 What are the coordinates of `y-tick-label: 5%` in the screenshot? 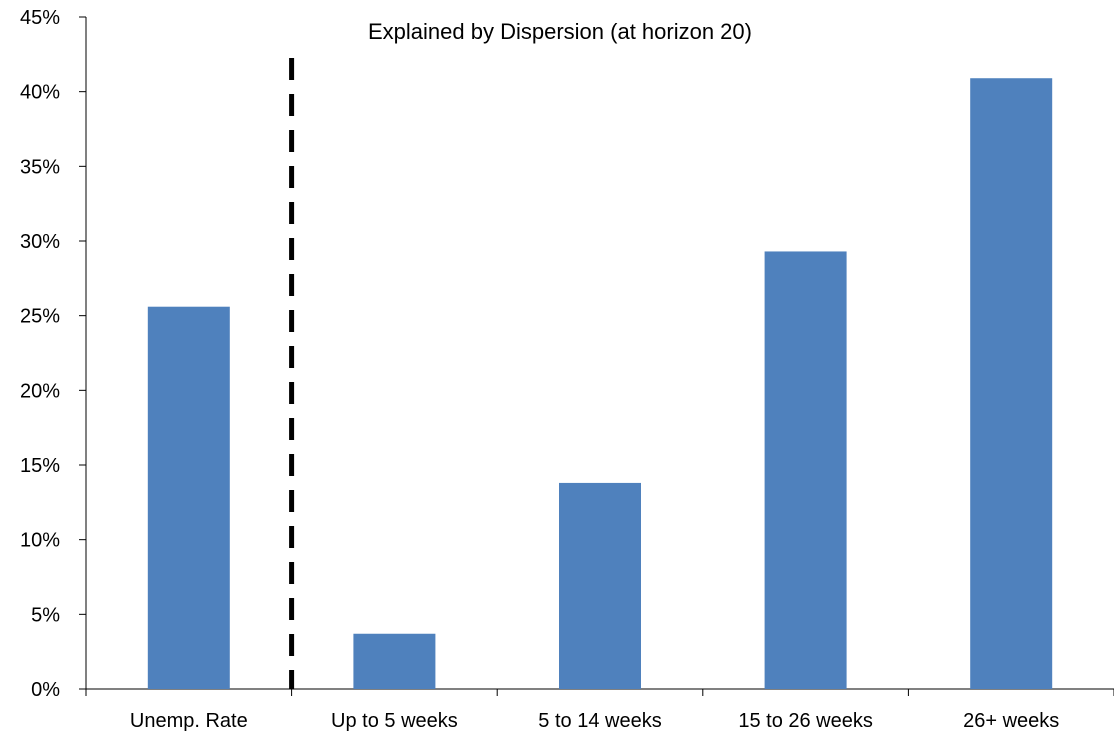 It's located at (45, 615).